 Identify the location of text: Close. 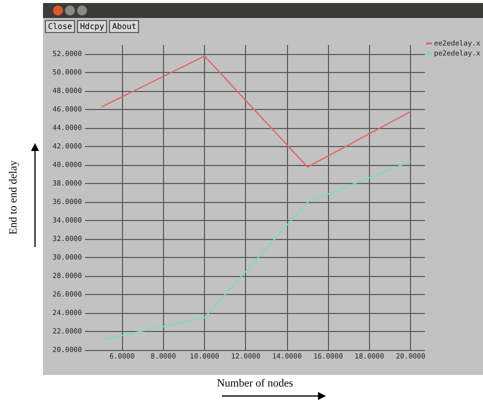
(60, 26).